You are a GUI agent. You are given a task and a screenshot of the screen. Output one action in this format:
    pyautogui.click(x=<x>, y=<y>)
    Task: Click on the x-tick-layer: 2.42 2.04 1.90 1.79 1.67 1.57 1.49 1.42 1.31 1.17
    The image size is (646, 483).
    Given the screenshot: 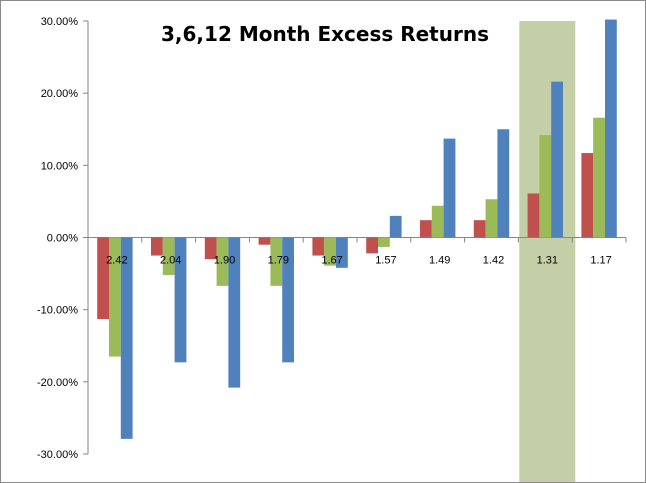 What is the action you would take?
    pyautogui.click(x=357, y=252)
    